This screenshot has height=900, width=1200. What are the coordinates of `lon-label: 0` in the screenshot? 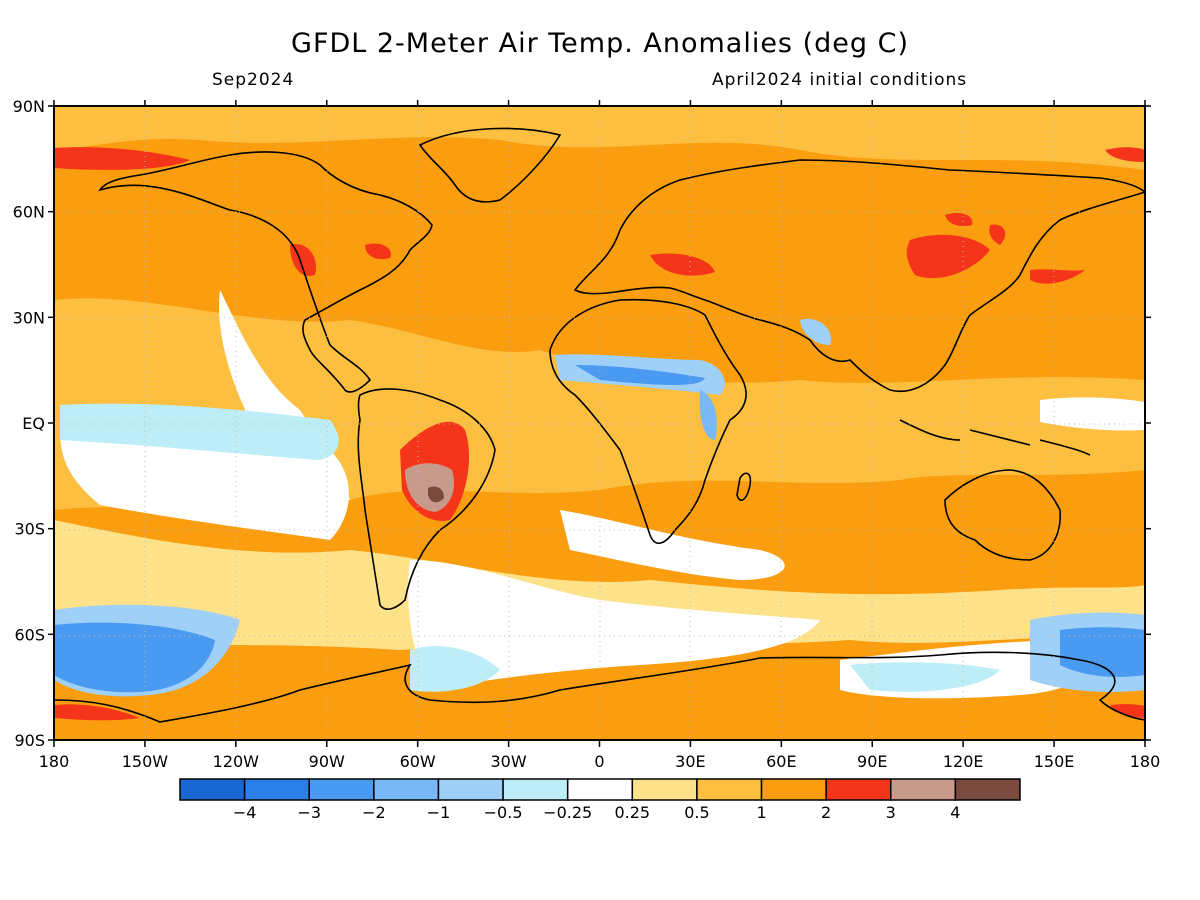 It's located at (599, 761).